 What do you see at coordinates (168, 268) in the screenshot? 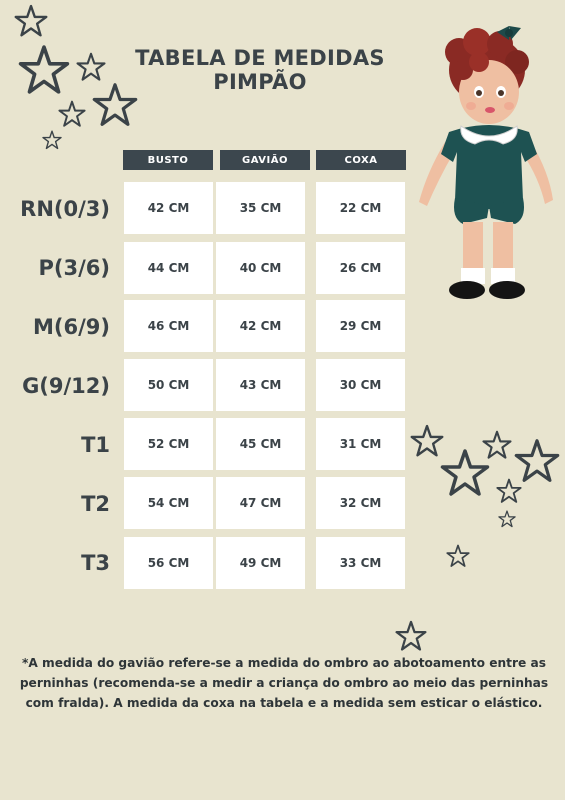
I see `table-cell: 44 CM` at bounding box center [168, 268].